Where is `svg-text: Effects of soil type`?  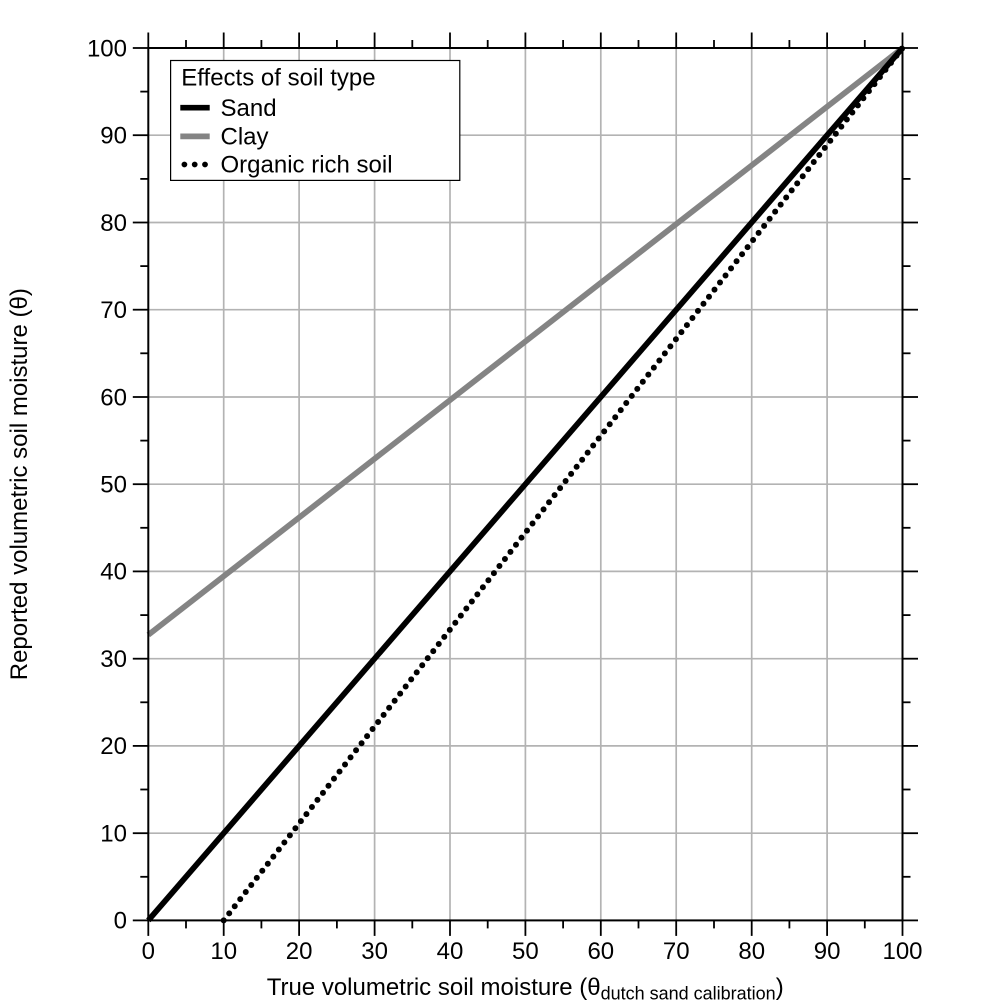 svg-text: Effects of soil type is located at coordinates (278, 78).